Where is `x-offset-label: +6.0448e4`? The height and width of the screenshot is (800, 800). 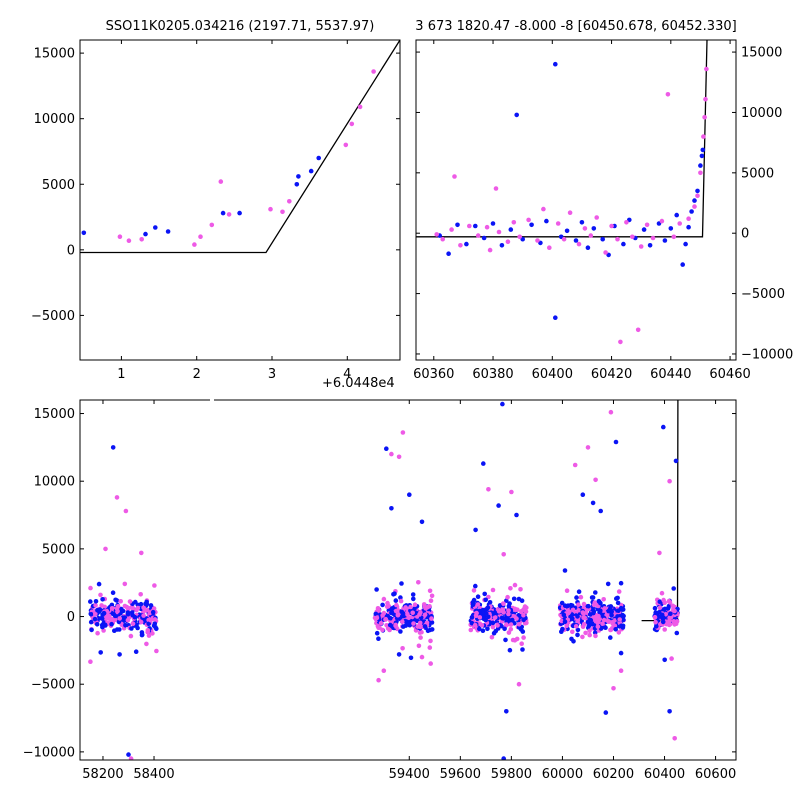 x-offset-label: +6.0448e4 is located at coordinates (358, 383).